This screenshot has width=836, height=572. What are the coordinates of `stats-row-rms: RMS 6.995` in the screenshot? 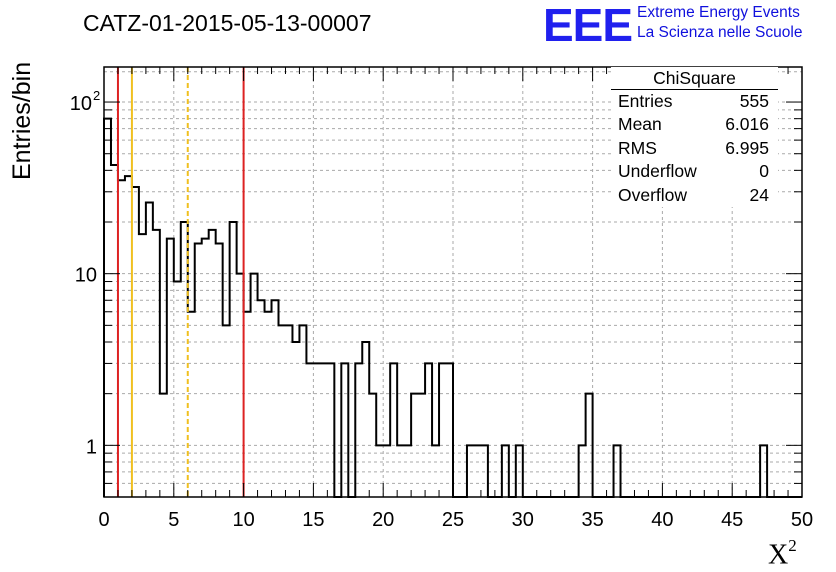 It's located at (694, 148).